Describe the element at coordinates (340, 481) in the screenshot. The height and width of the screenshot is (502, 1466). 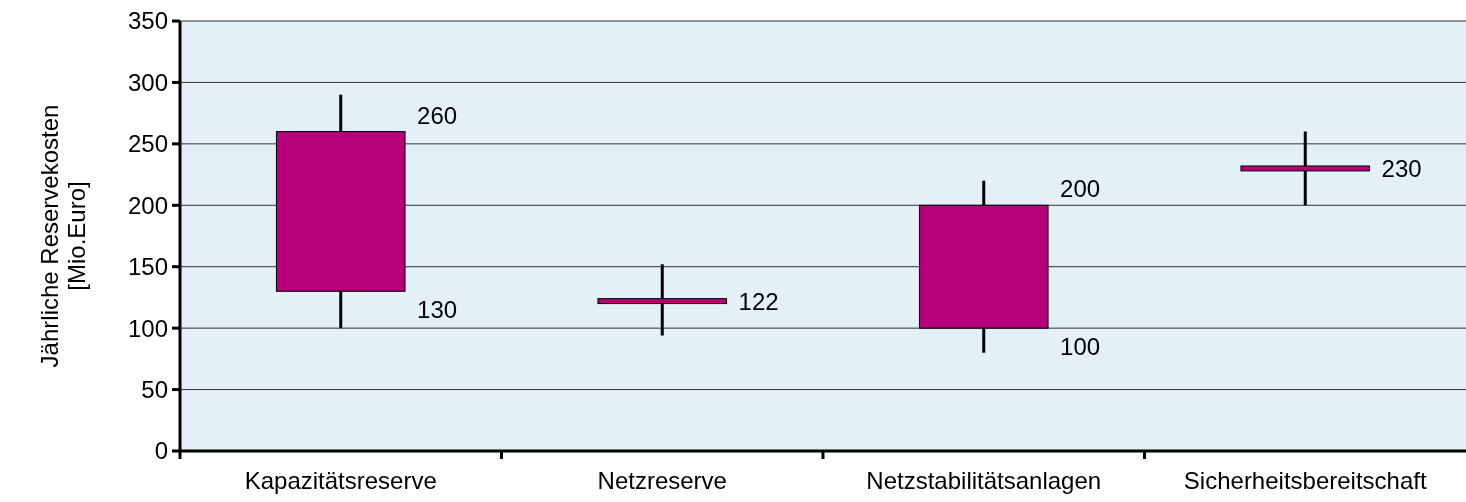
I see `x-tick-label: Kapazitätsreserve` at that location.